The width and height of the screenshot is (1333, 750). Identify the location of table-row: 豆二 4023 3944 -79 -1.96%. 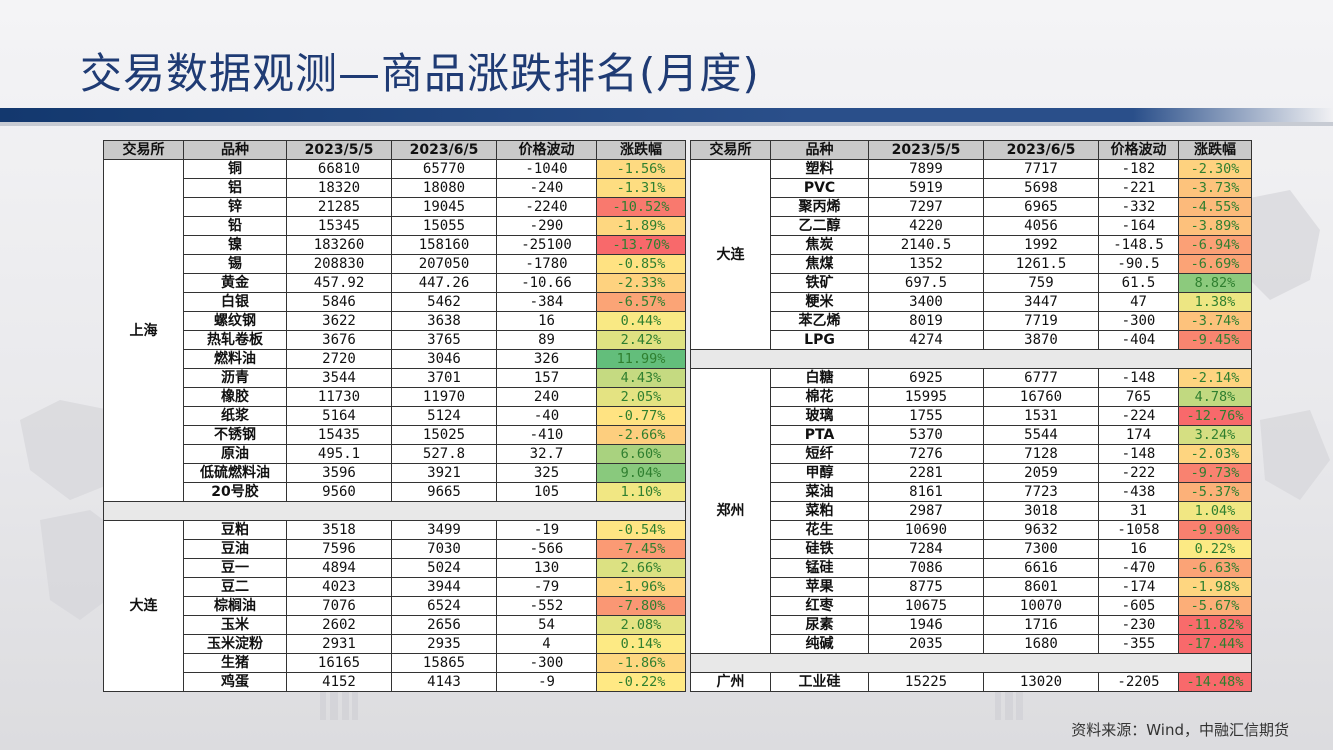
(395, 587).